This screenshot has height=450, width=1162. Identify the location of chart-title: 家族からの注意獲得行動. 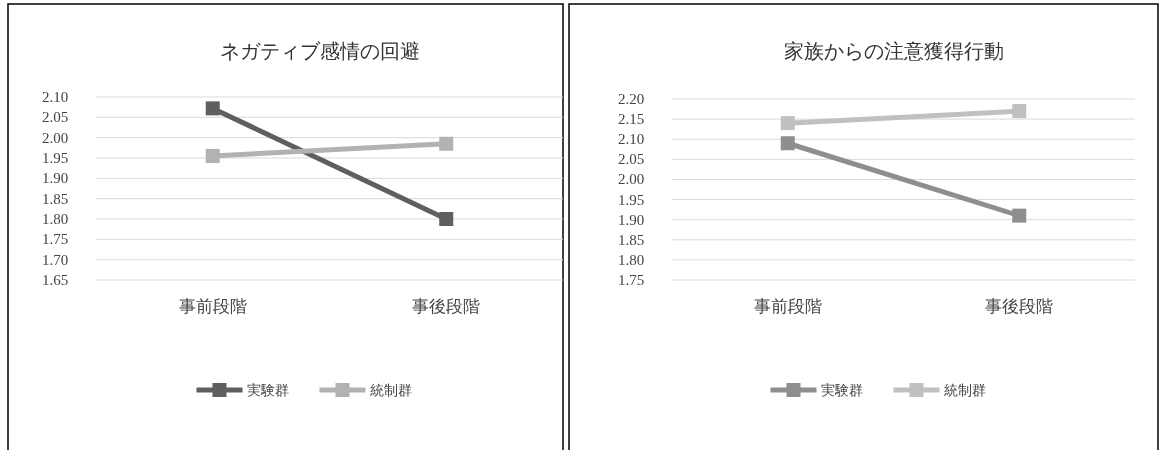
(893, 51).